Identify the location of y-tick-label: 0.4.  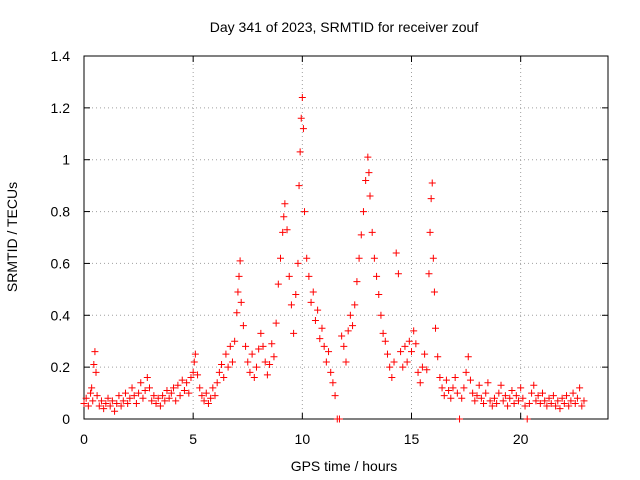
(61, 315).